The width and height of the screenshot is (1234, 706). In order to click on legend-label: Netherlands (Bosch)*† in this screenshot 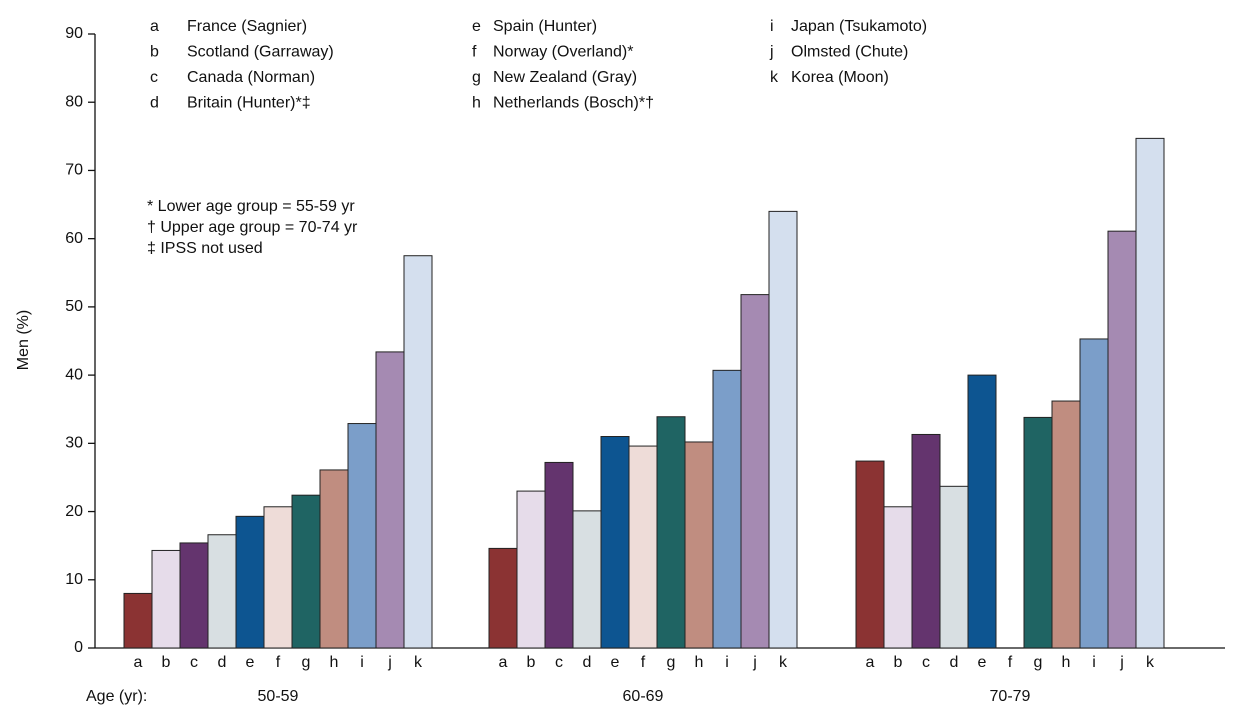, I will do `click(573, 103)`.